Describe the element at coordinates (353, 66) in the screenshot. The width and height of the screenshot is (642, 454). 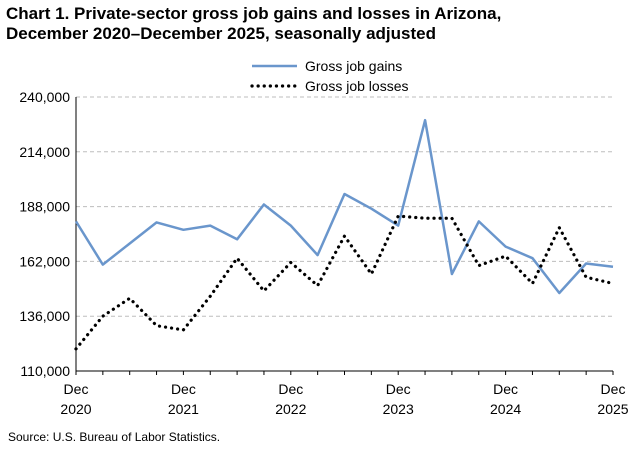
I see `legend-label: Gross job gains` at that location.